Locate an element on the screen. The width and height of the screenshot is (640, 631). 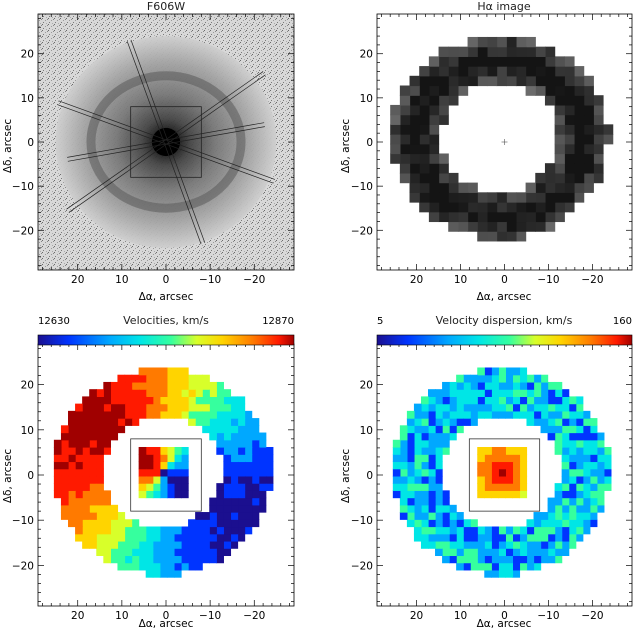
panel-title-dispersion: Velocity dispersion, km/s is located at coordinates (504, 320).